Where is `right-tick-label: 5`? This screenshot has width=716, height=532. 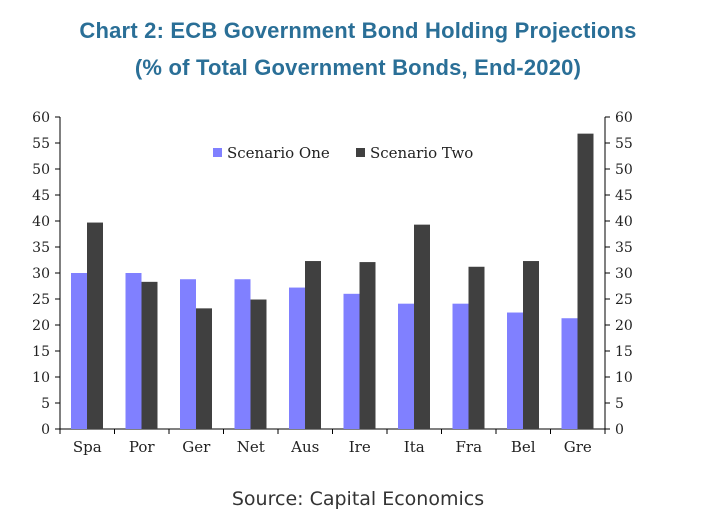 right-tick-label: 5 is located at coordinates (619, 404).